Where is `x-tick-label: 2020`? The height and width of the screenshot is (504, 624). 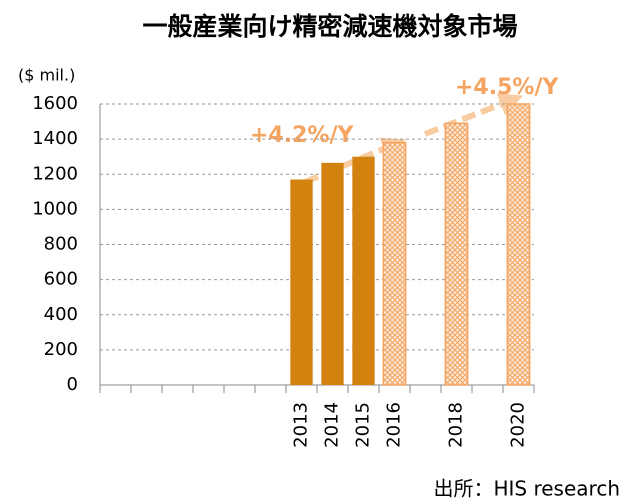
x-tick-label: 2020 is located at coordinates (518, 425).